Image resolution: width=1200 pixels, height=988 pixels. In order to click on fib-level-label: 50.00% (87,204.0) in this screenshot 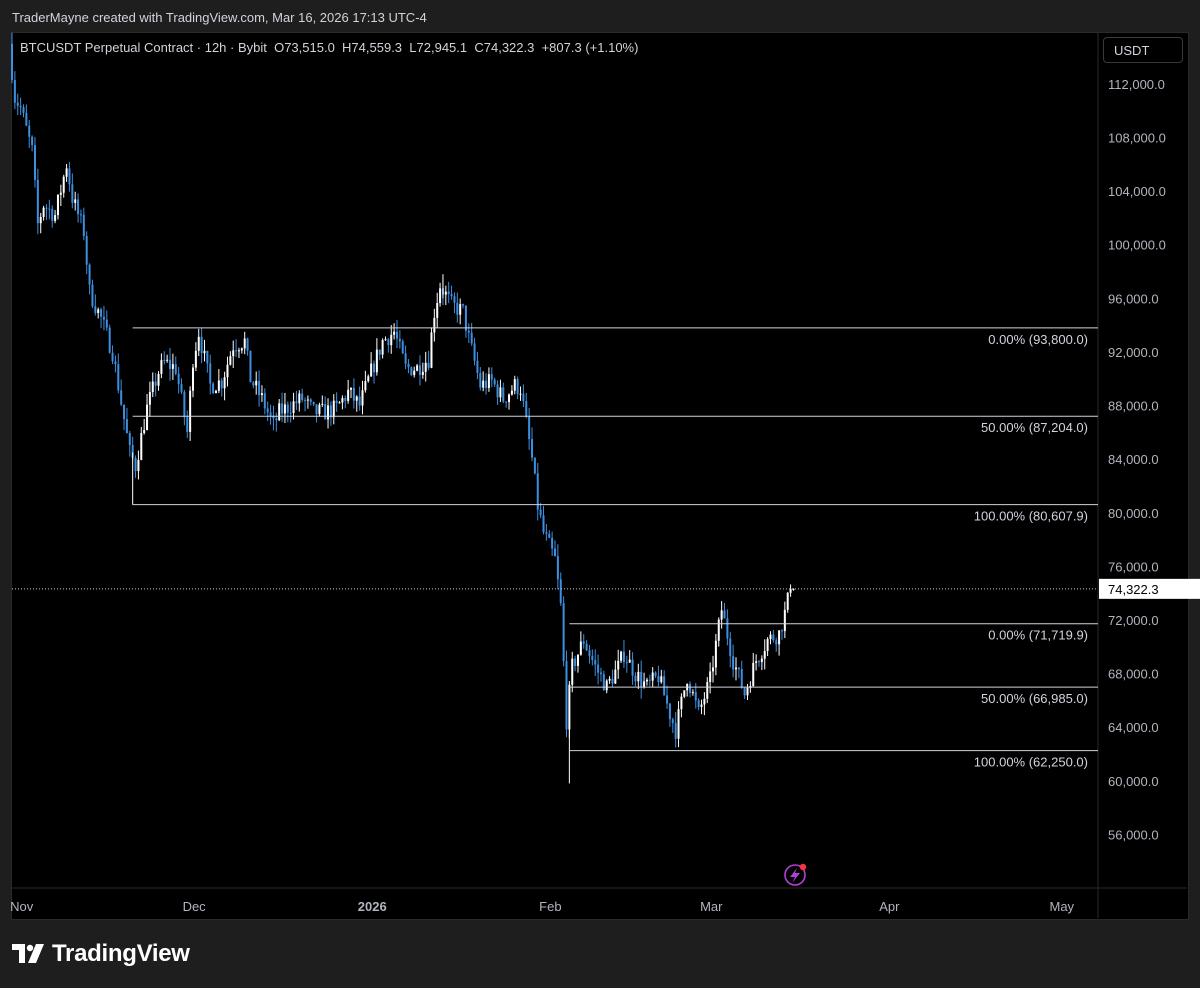, I will do `click(1034, 427)`.